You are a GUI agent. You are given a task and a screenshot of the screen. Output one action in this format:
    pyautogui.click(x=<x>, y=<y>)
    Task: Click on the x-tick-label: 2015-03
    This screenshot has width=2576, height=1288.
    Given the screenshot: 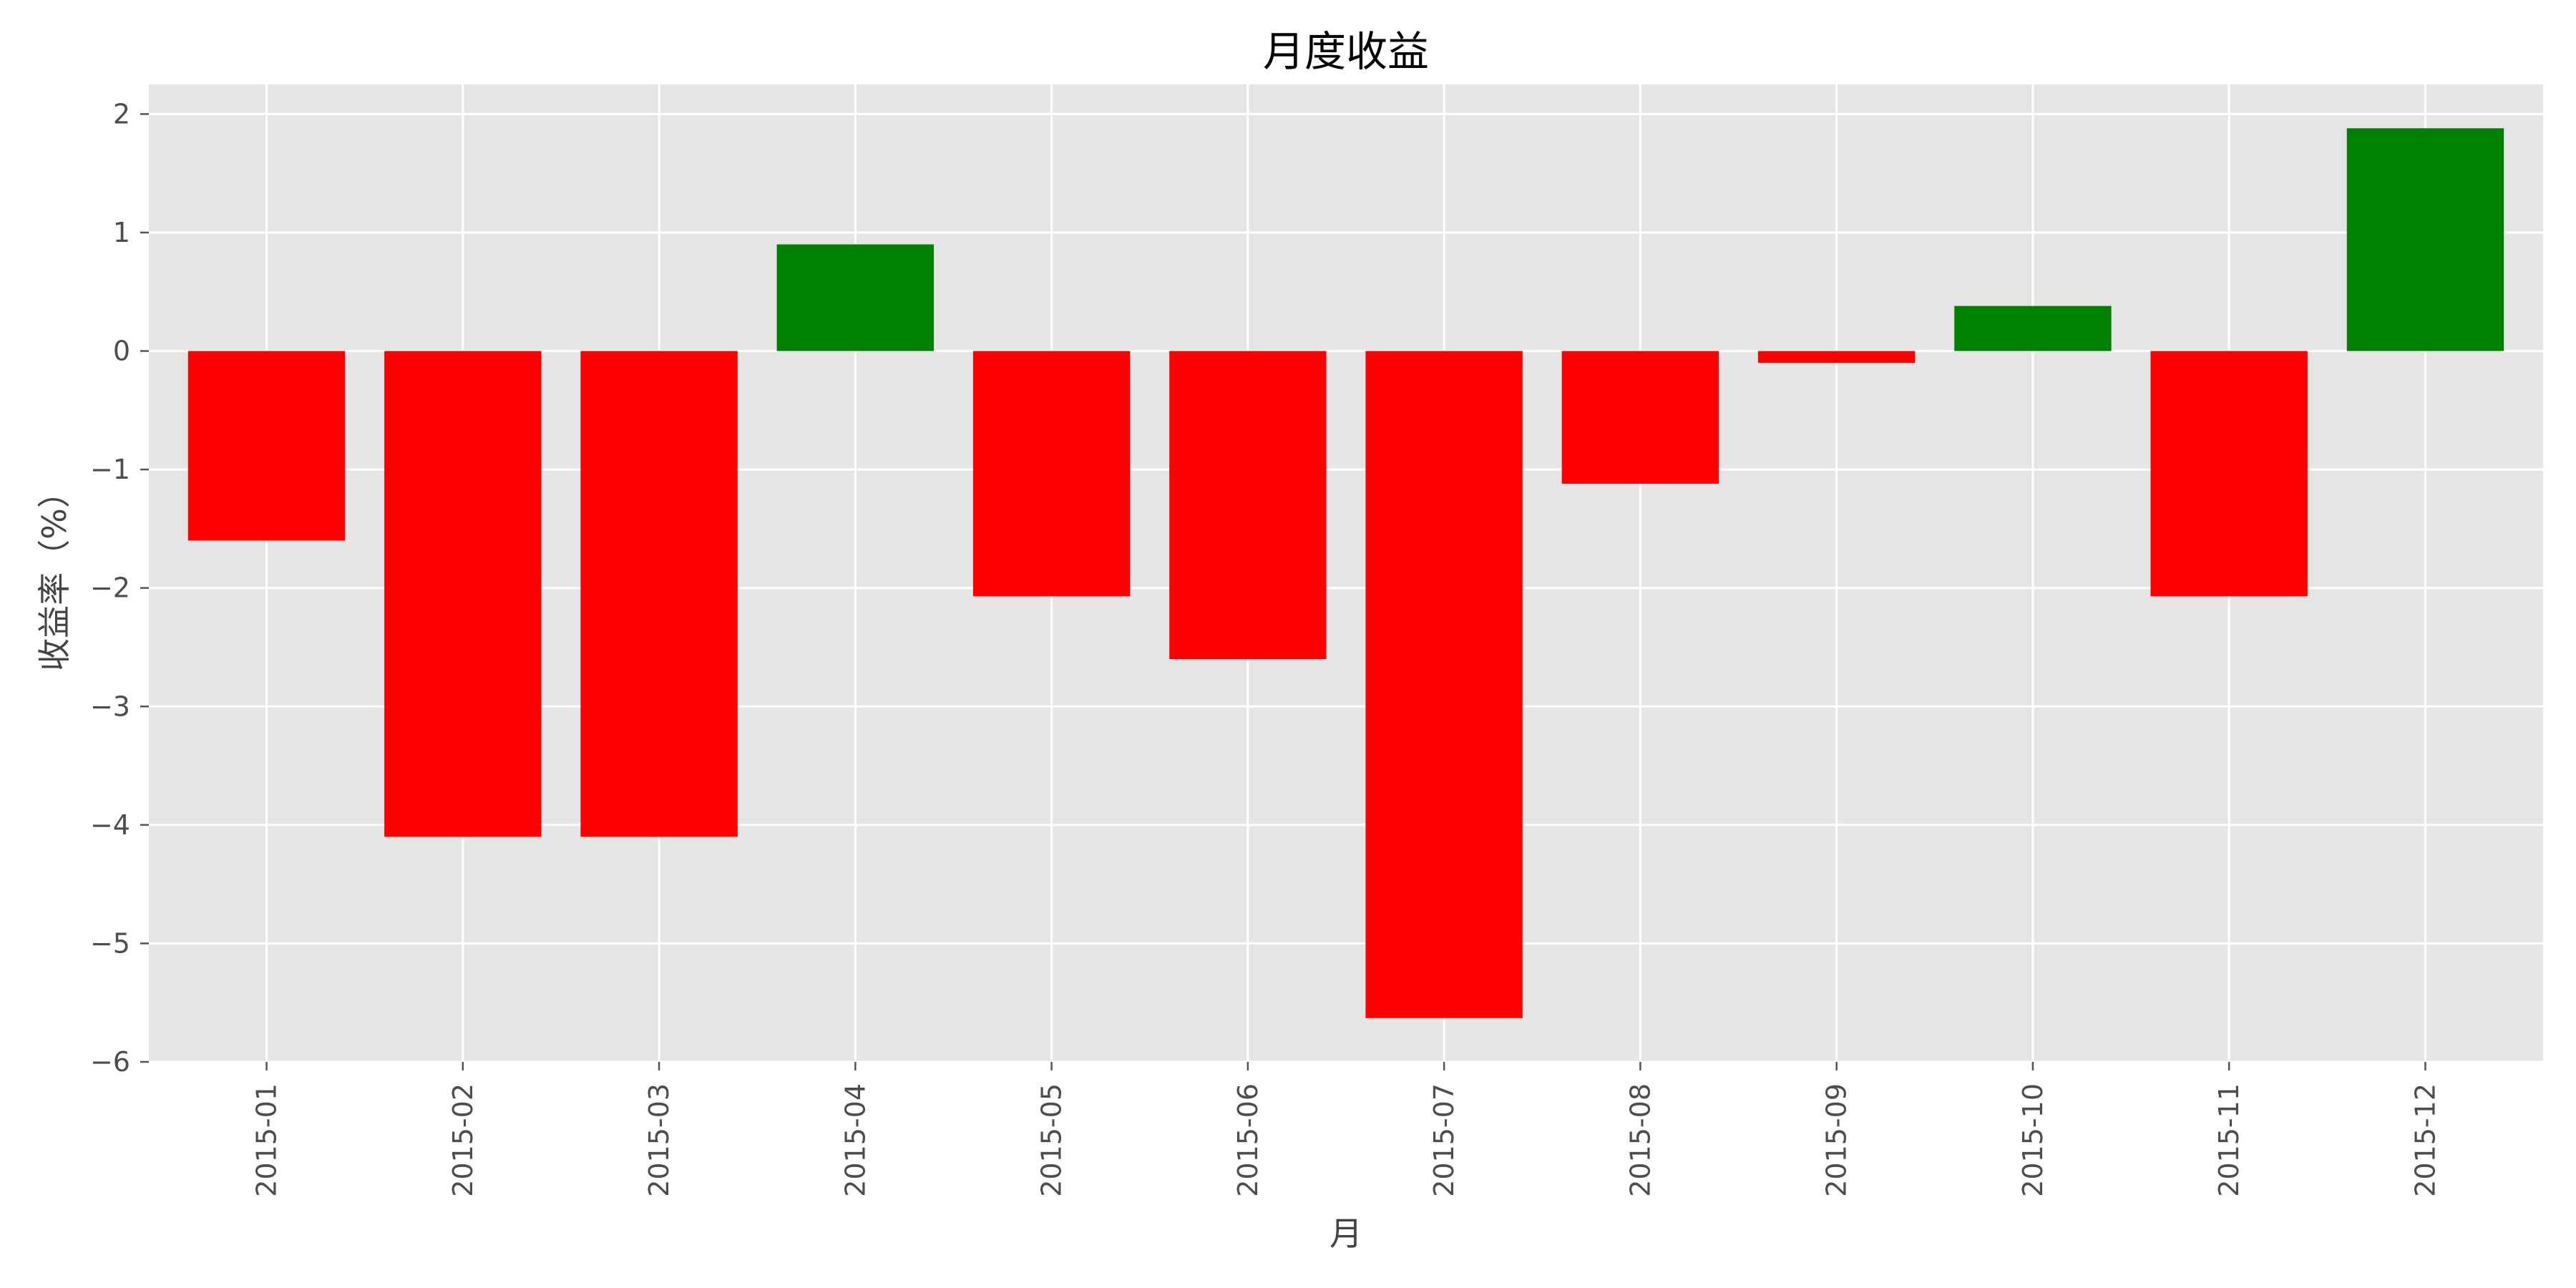 What is the action you would take?
    pyautogui.click(x=659, y=1140)
    